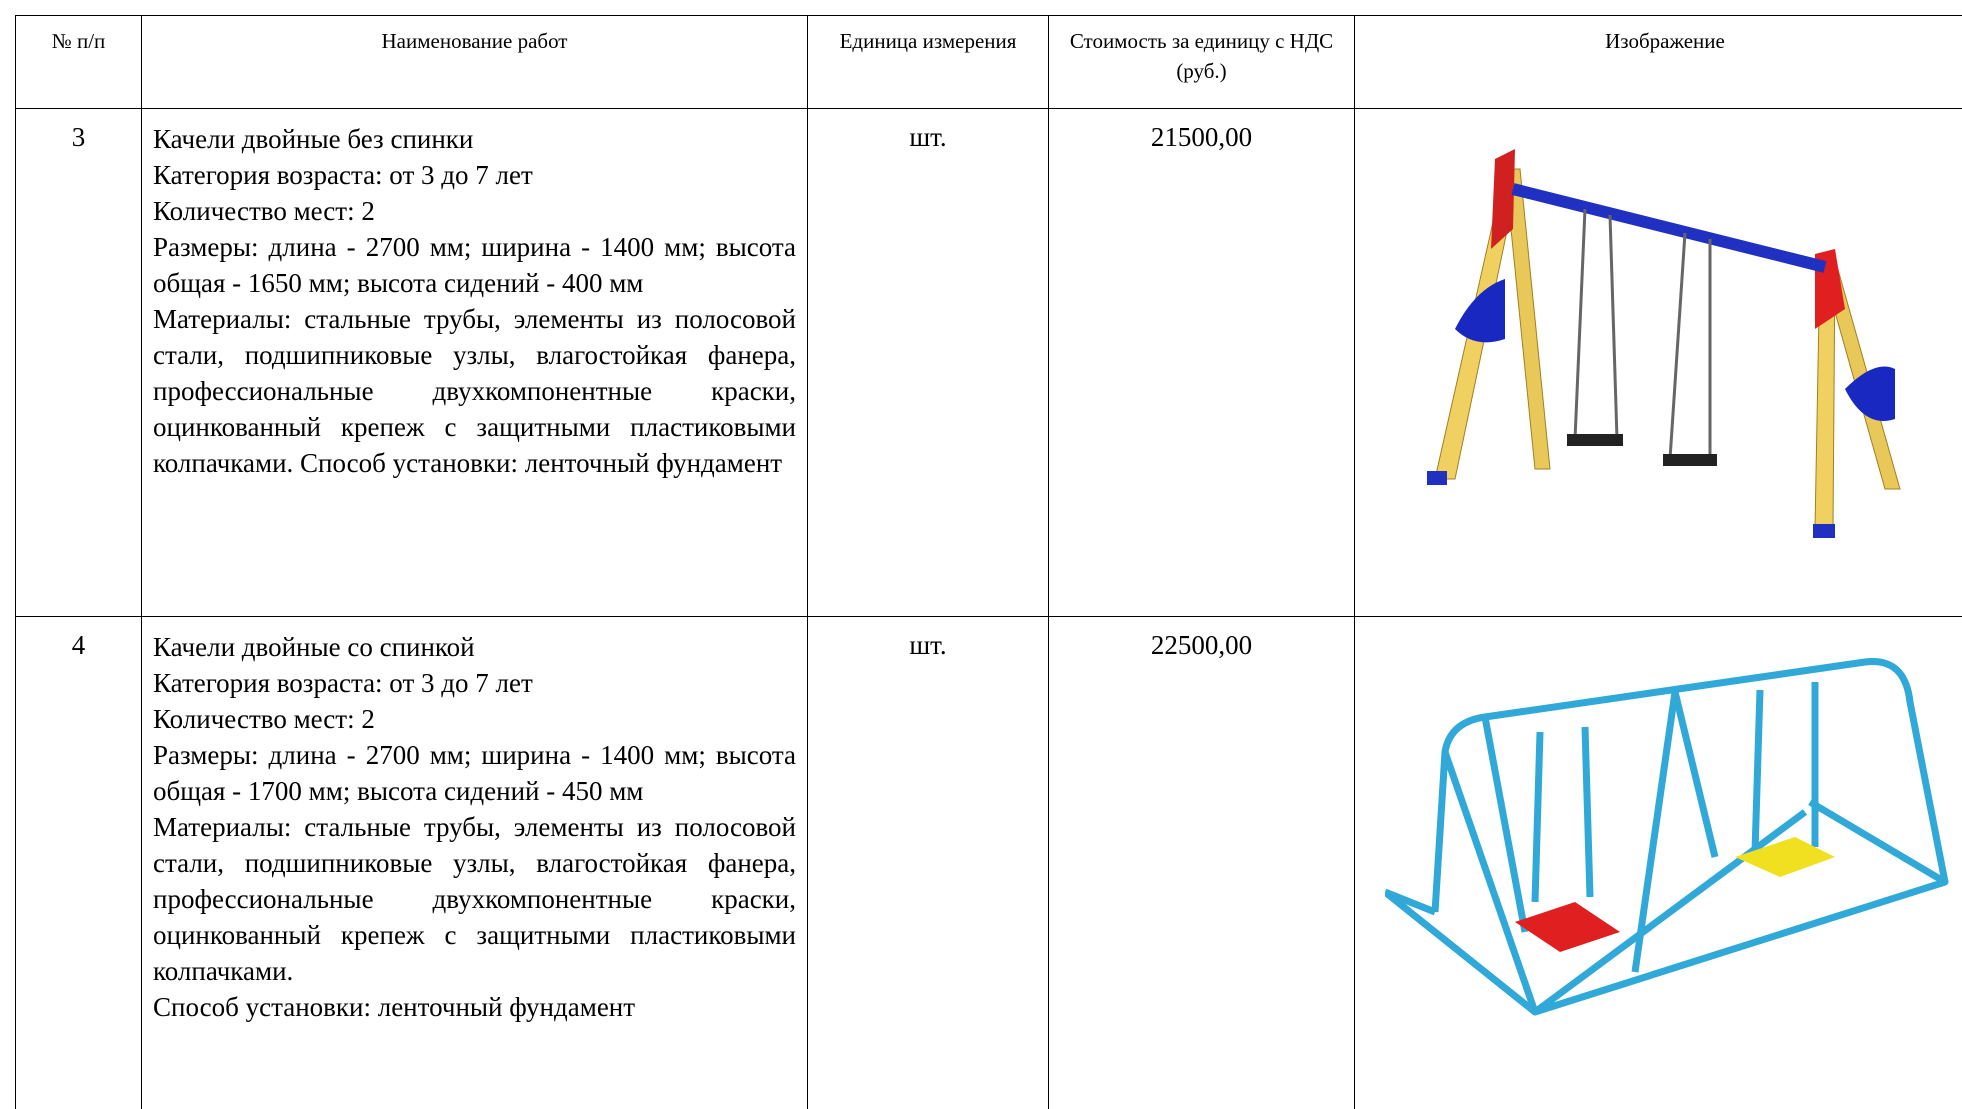 The height and width of the screenshot is (1109, 1962). Describe the element at coordinates (1658, 62) in the screenshot. I see `header-cell: Изображение` at that location.